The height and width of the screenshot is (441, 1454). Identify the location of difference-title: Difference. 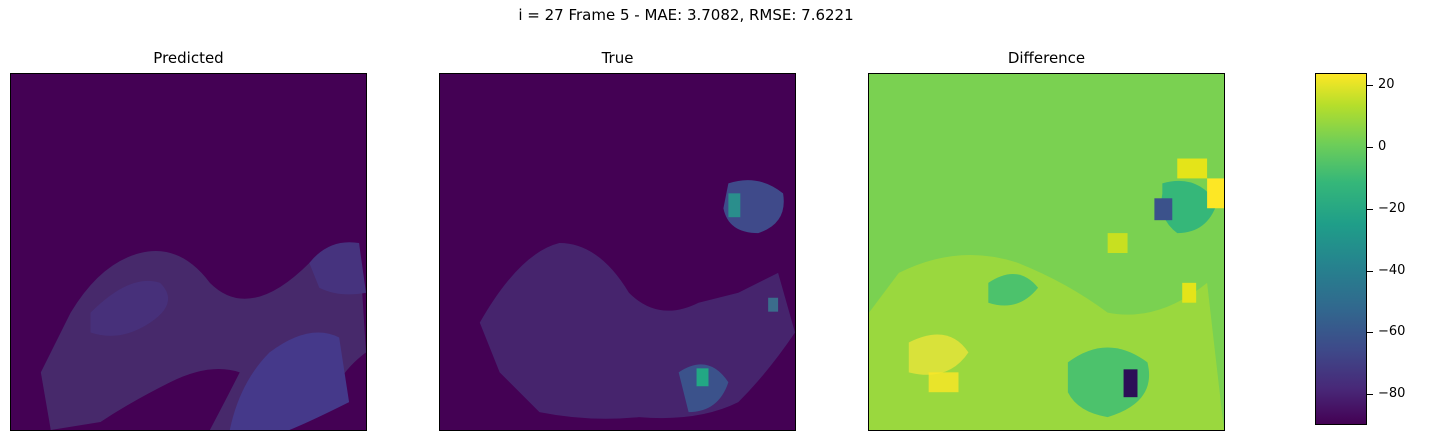
(1046, 58).